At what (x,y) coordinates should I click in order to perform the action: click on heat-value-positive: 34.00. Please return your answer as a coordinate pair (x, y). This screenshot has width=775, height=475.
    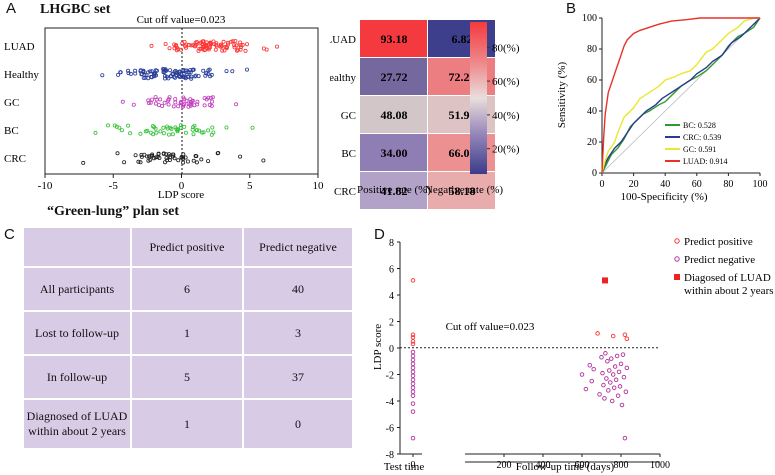
    Looking at the image, I should click on (394, 153).